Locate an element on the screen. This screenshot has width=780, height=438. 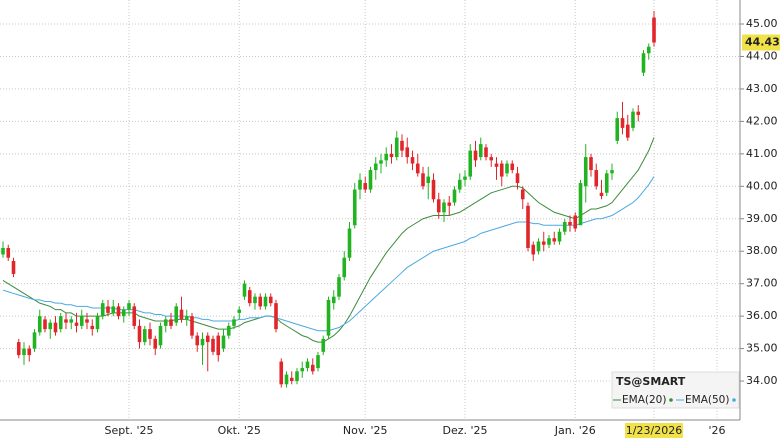
last-price-box is located at coordinates (761, 42).